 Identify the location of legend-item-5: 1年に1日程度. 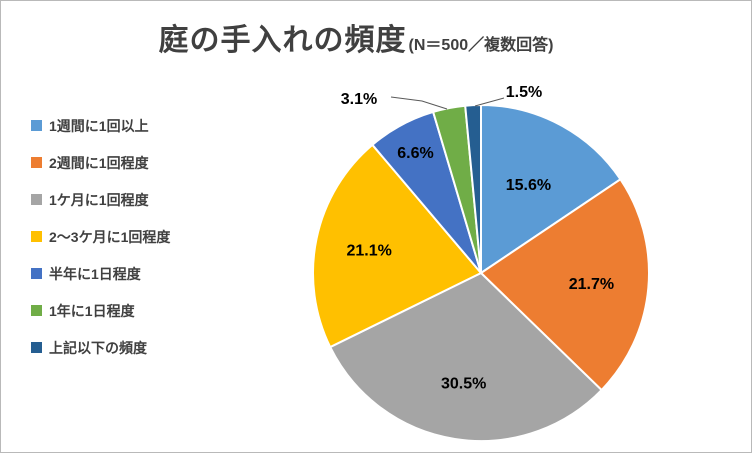
(100, 310).